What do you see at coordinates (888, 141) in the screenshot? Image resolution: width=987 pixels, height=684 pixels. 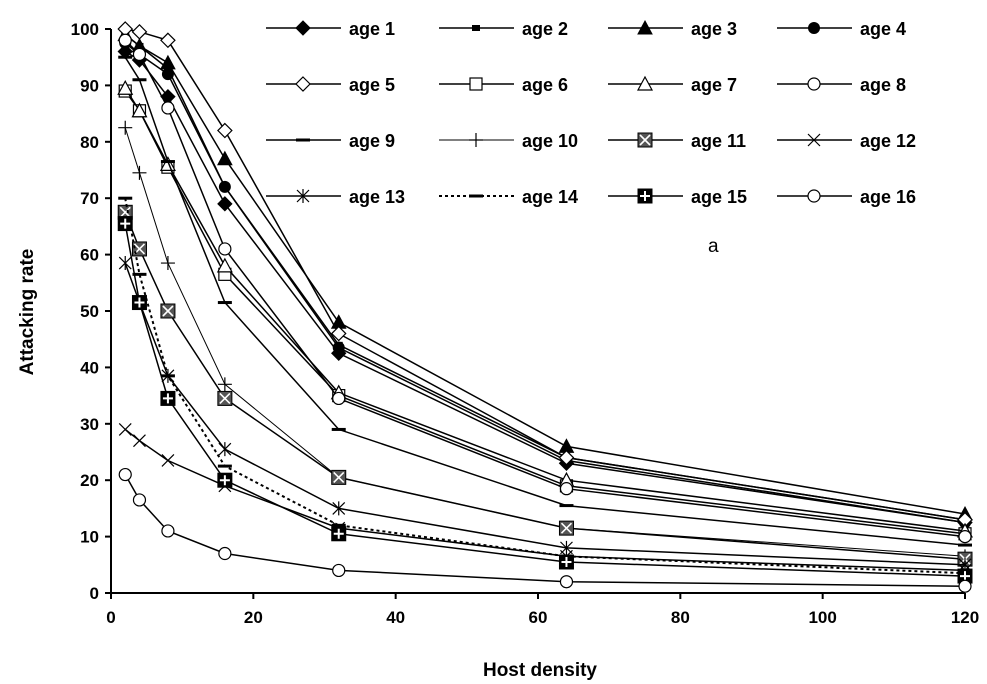 I see `legend-label: age 12` at bounding box center [888, 141].